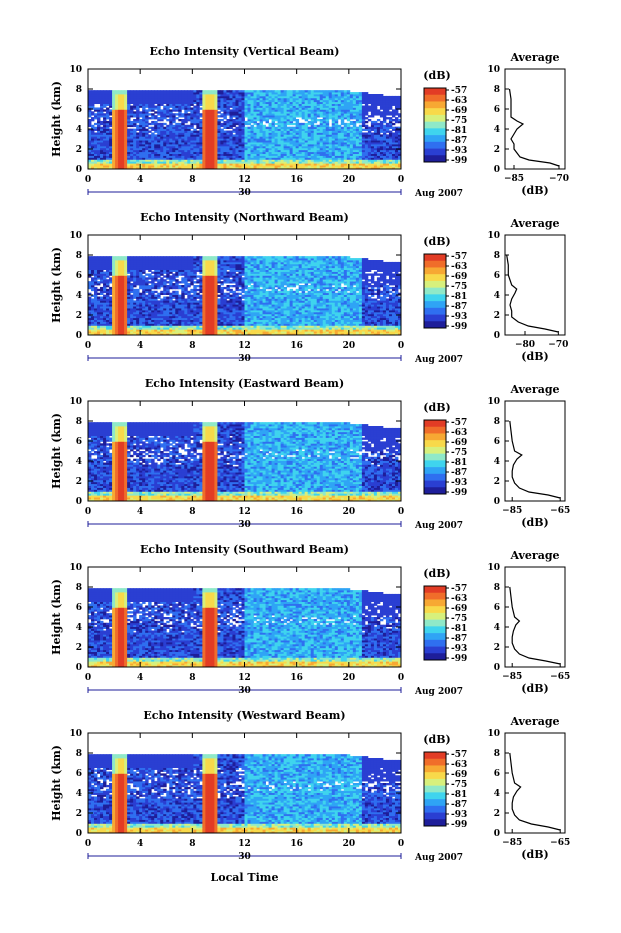 The image size is (621, 933). I want to click on y-tick-label: 2, so click(79, 150).